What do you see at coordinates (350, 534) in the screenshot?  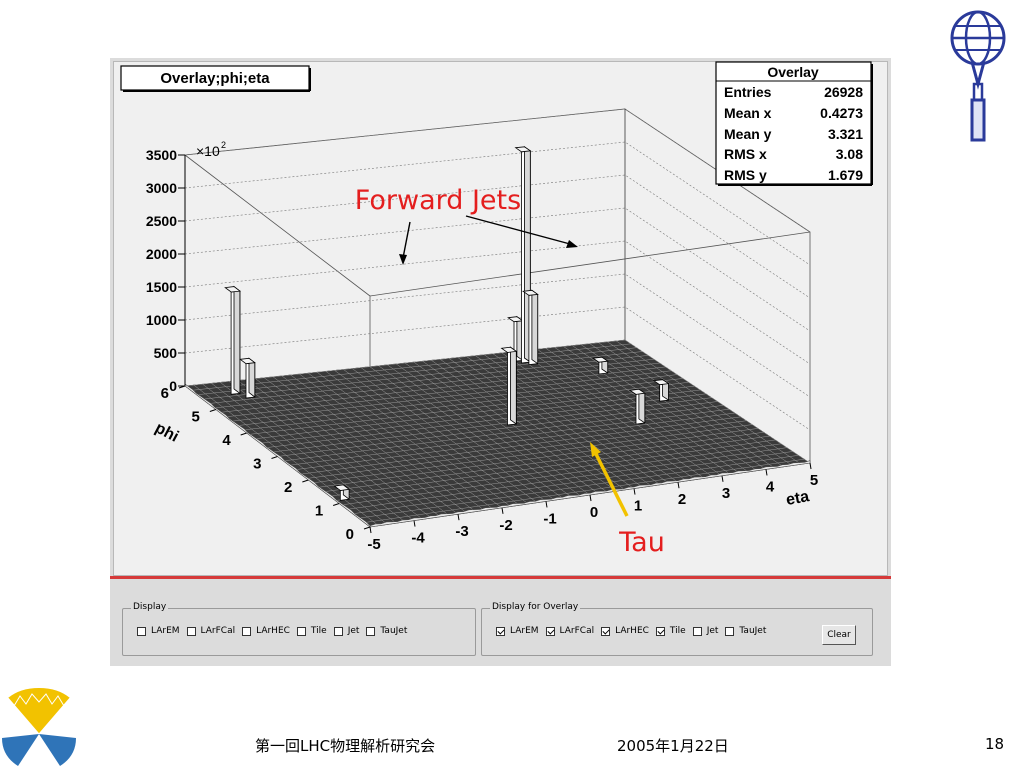 I see `y-axis-tick-label: 0` at bounding box center [350, 534].